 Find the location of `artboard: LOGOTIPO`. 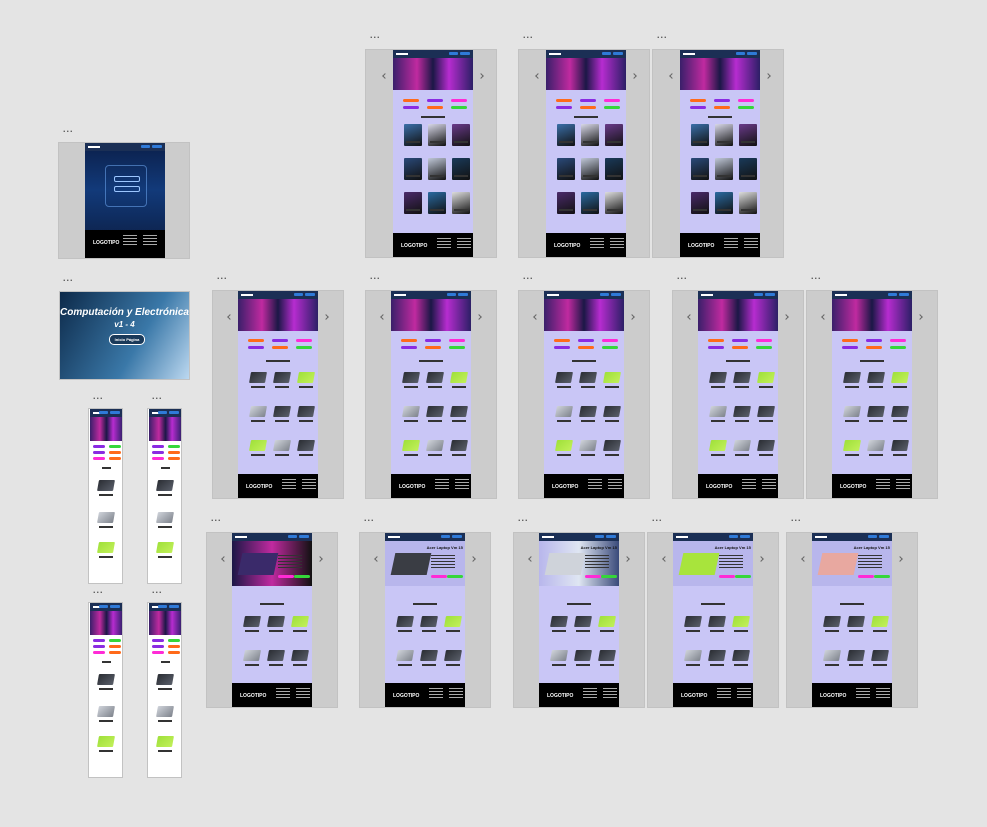

artboard: LOGOTIPO is located at coordinates (584, 394).